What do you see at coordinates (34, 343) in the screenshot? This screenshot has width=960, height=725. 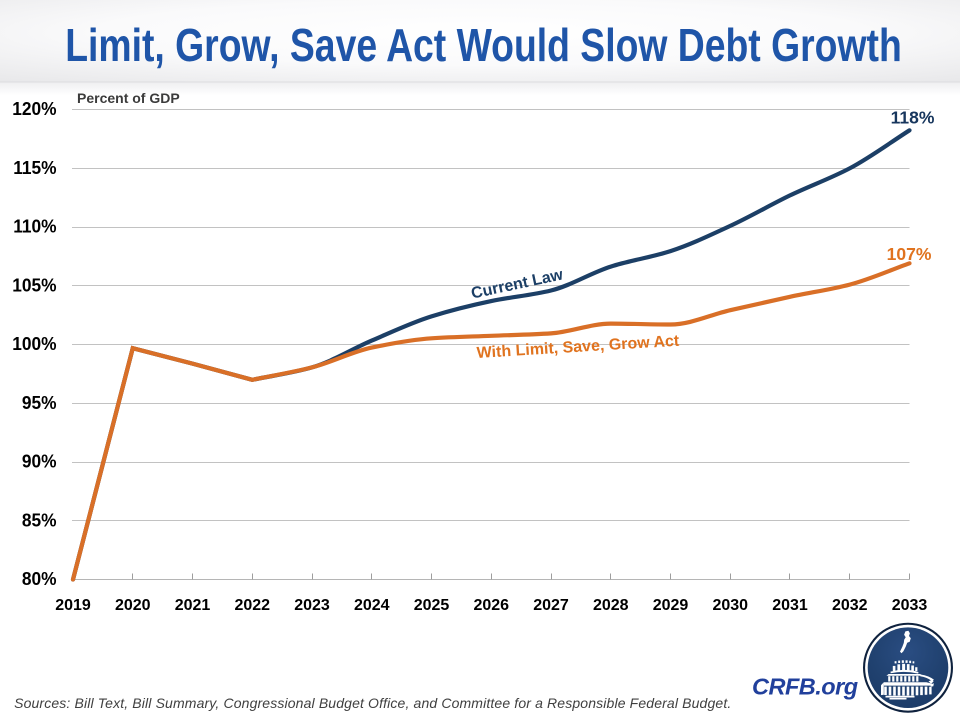 I see `svg-text: 100%` at bounding box center [34, 343].